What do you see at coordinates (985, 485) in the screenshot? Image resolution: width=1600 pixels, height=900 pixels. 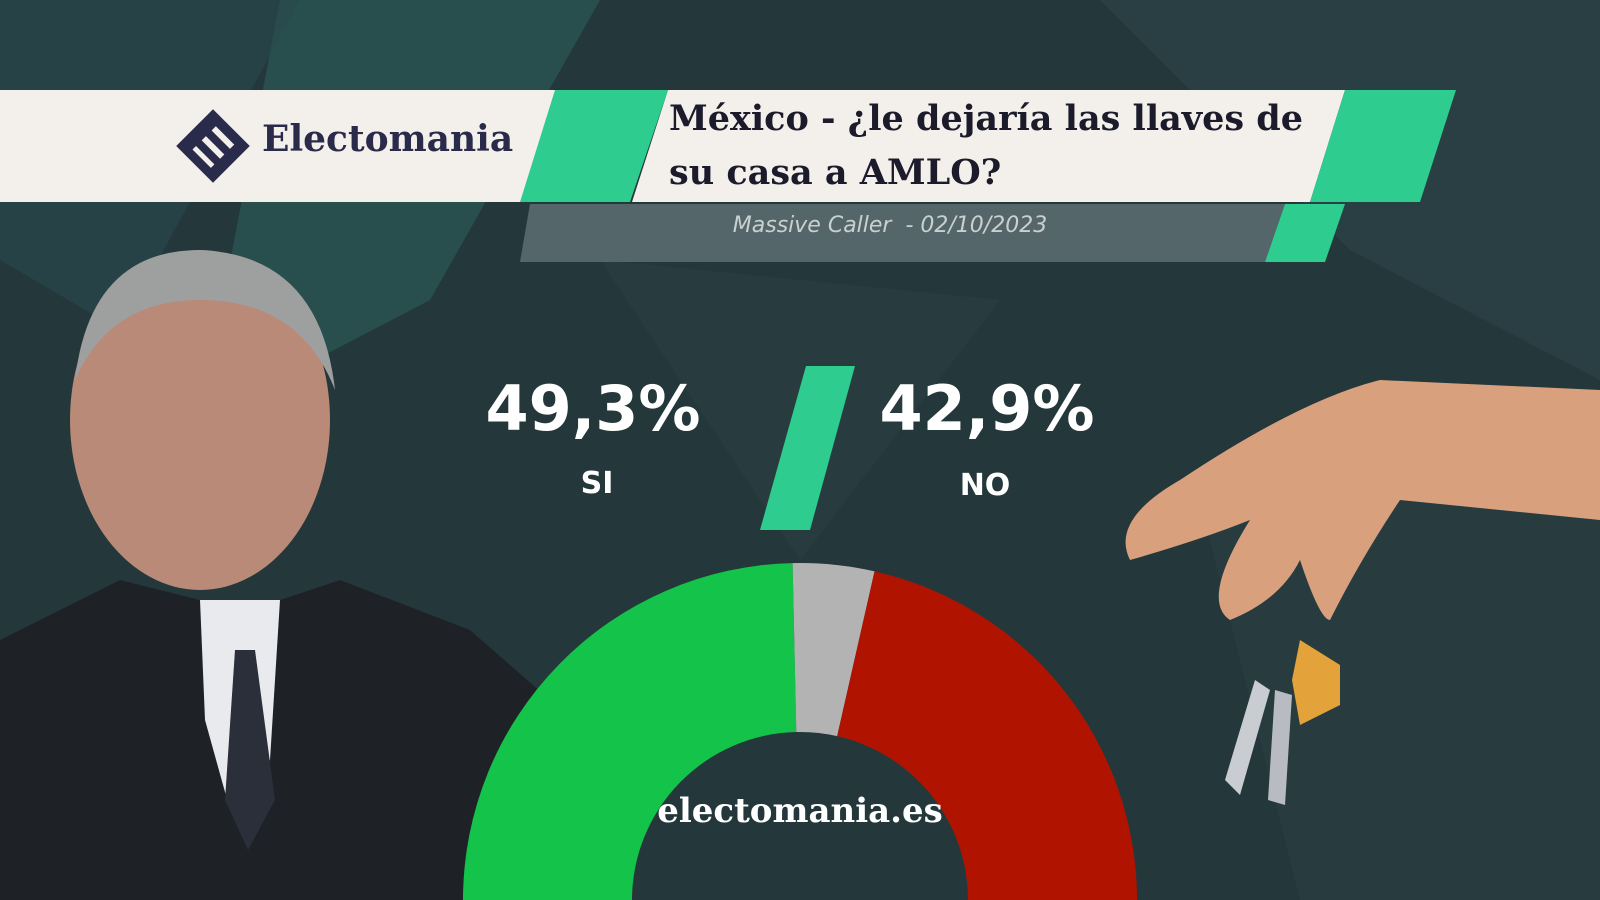 I see `category-label: NO` at bounding box center [985, 485].